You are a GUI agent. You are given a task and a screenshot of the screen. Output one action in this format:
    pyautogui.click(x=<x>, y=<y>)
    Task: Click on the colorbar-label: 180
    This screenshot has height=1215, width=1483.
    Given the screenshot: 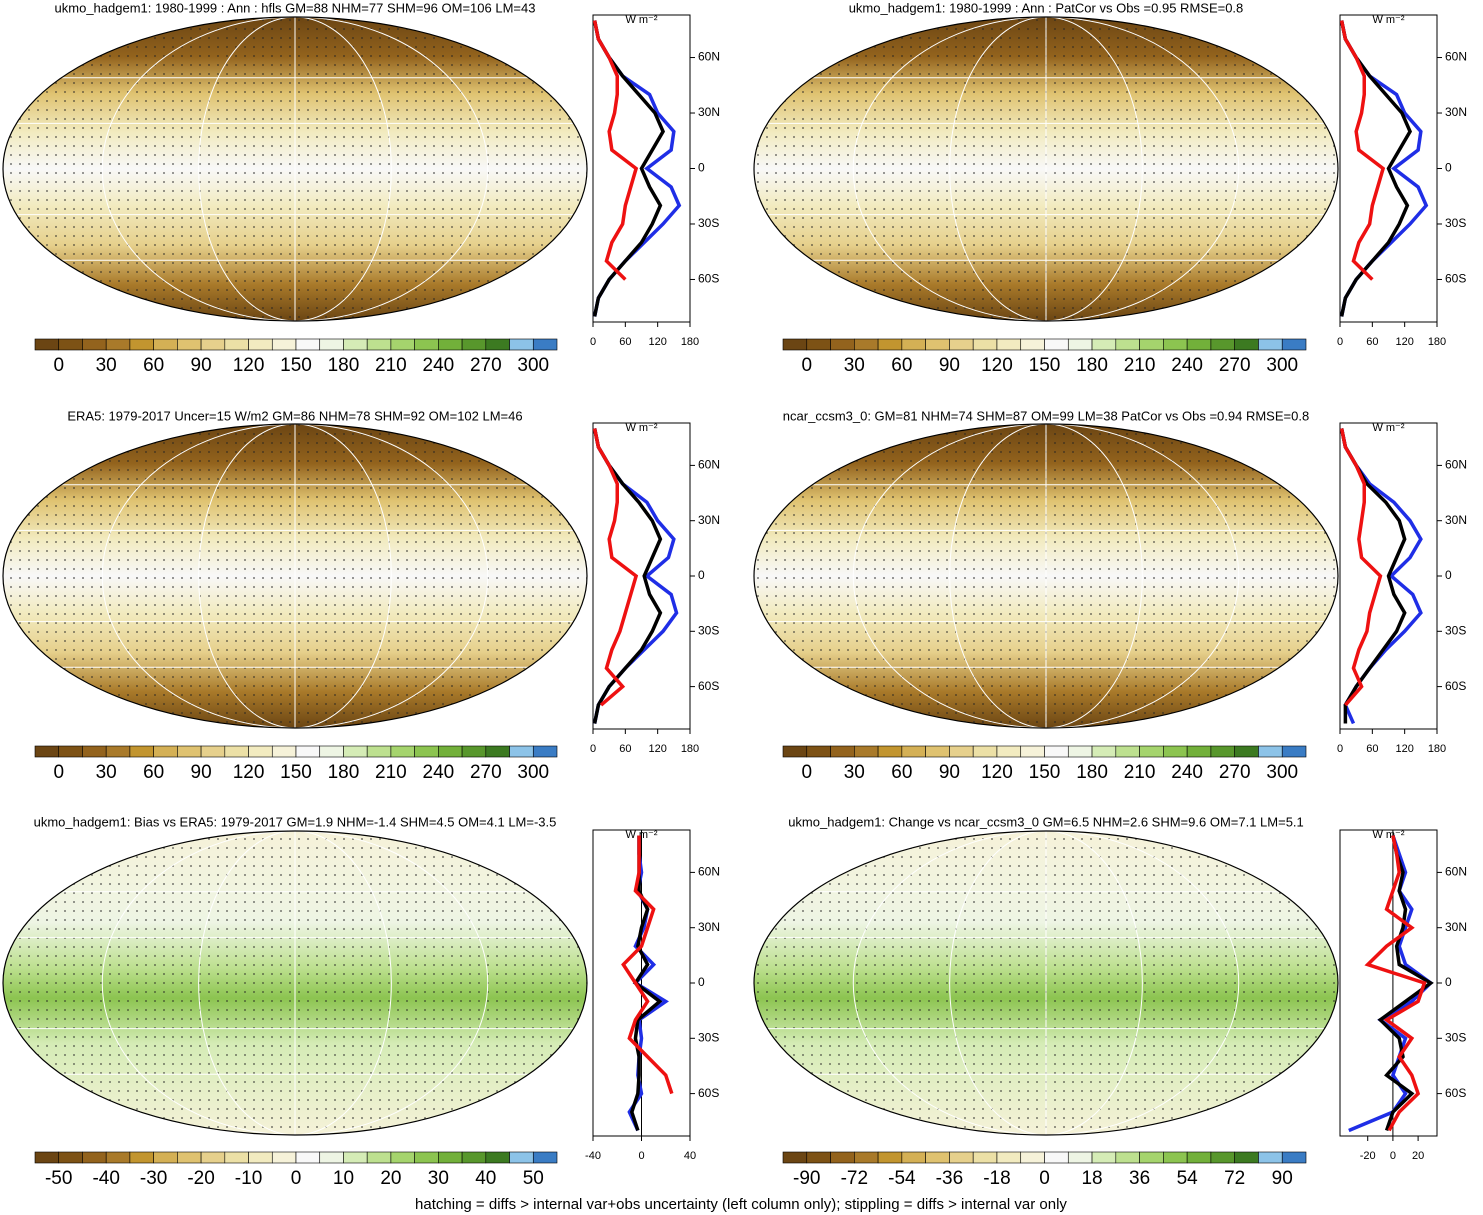 What is the action you would take?
    pyautogui.click(x=1092, y=365)
    